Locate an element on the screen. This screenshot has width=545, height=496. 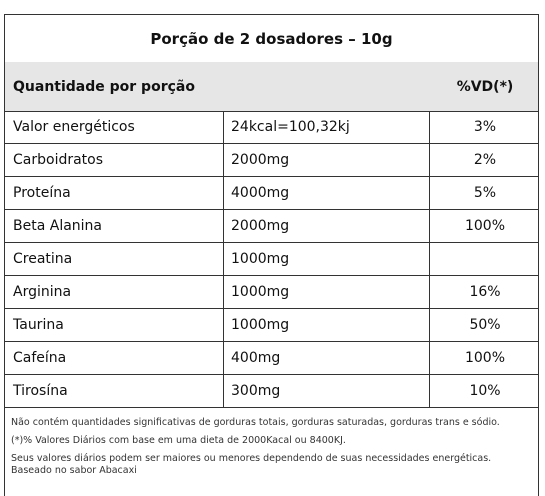
nutrient-vd: 50% is located at coordinates (485, 325).